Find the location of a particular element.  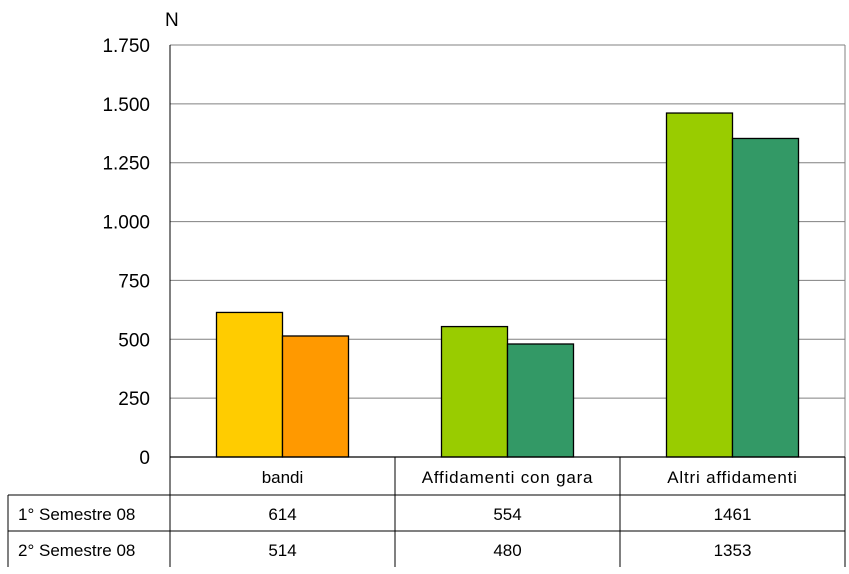

y-tick-label: 1.000 is located at coordinates (126, 223).